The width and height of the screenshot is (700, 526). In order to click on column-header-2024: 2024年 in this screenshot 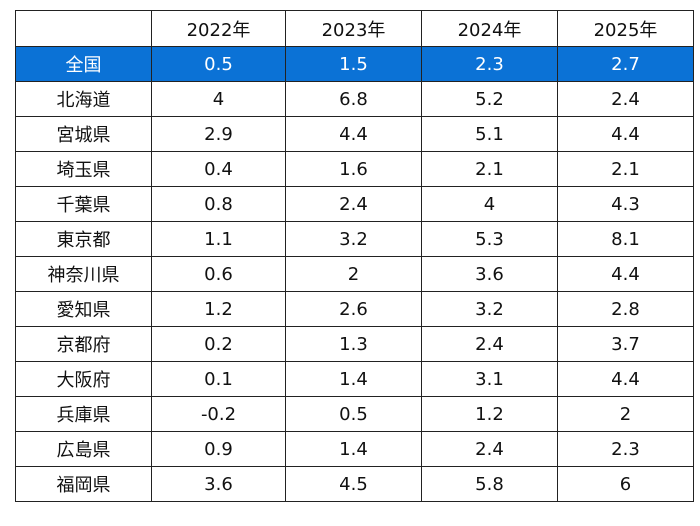, I will do `click(489, 28)`.